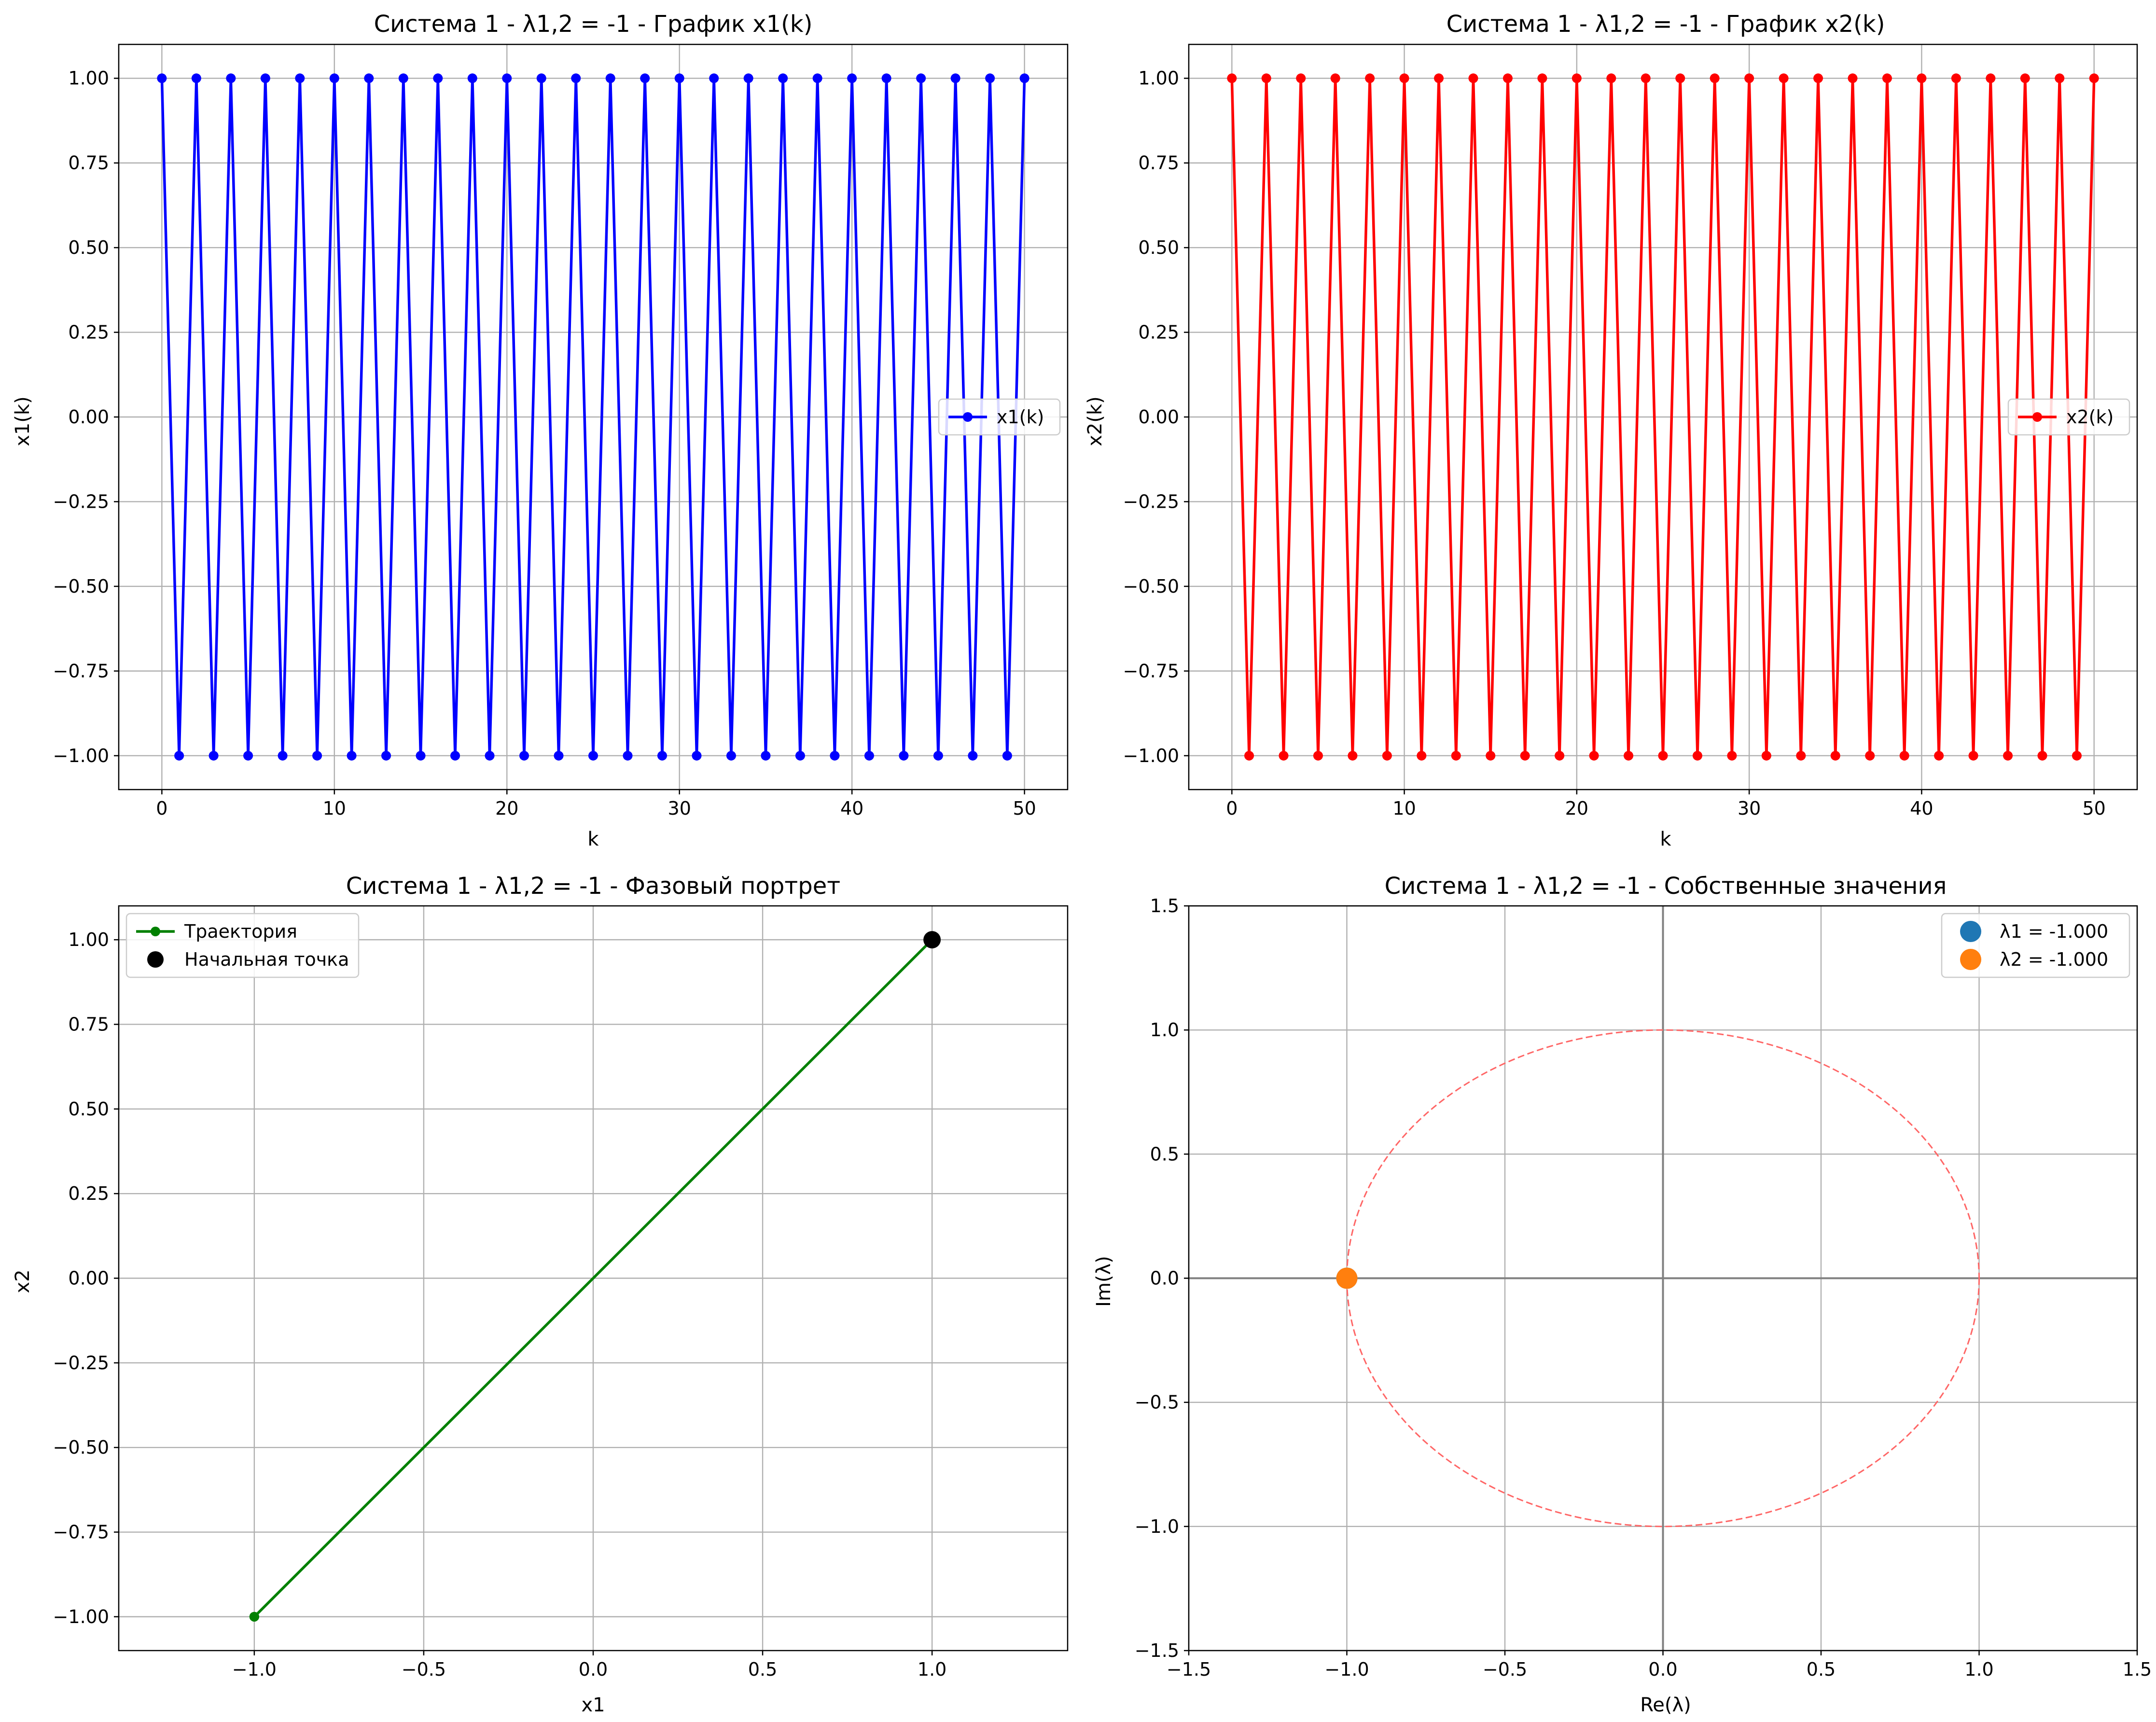  I want to click on y-axis-label: x2(k), so click(1095, 421).